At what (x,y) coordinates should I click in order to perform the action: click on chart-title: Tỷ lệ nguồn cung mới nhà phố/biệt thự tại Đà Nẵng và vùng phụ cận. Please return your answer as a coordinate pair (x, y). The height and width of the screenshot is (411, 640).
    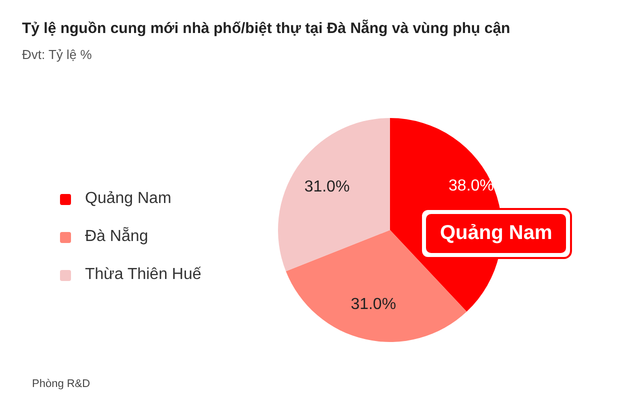
    Looking at the image, I should click on (266, 28).